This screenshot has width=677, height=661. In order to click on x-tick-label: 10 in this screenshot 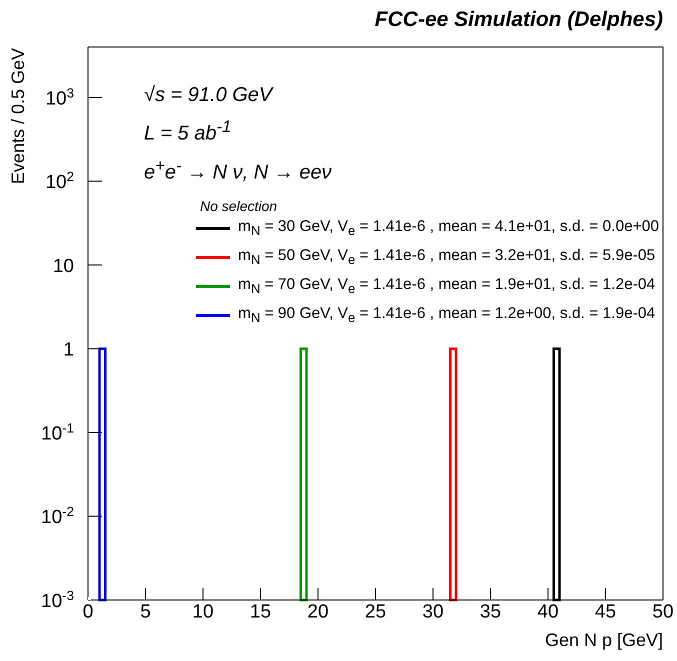, I will do `click(203, 611)`.